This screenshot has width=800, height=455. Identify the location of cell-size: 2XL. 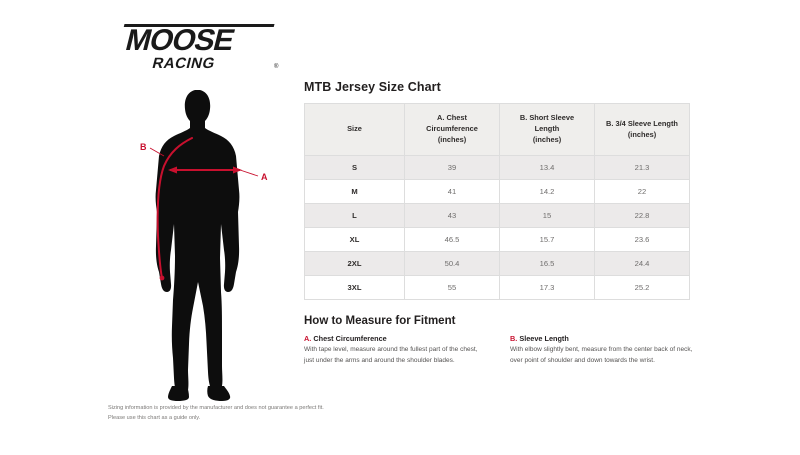
(354, 263).